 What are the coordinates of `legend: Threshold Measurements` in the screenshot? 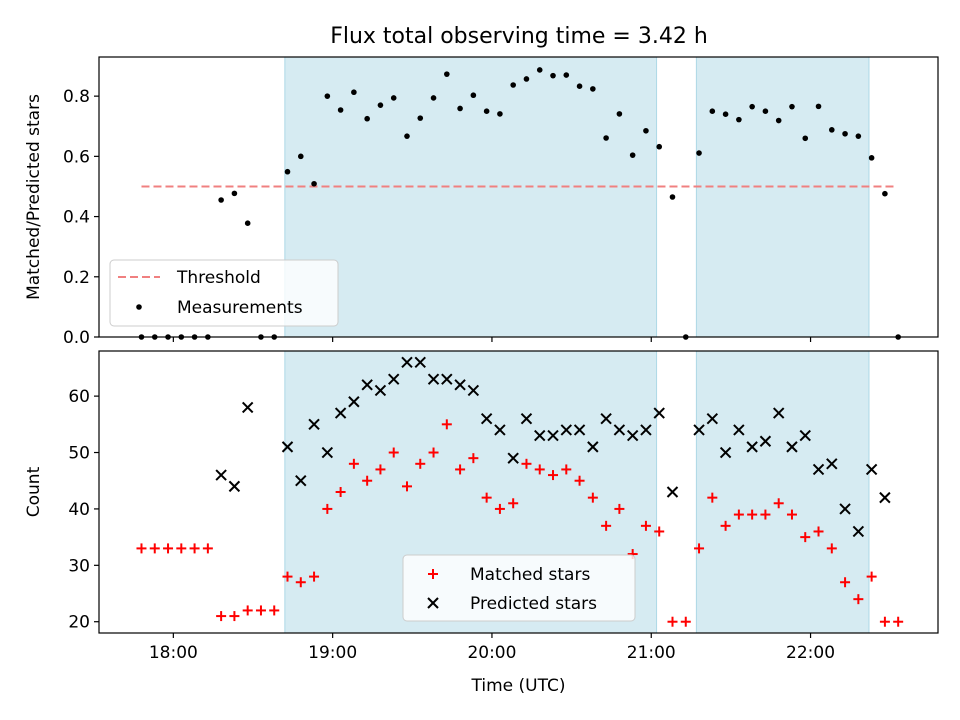 It's located at (224, 293).